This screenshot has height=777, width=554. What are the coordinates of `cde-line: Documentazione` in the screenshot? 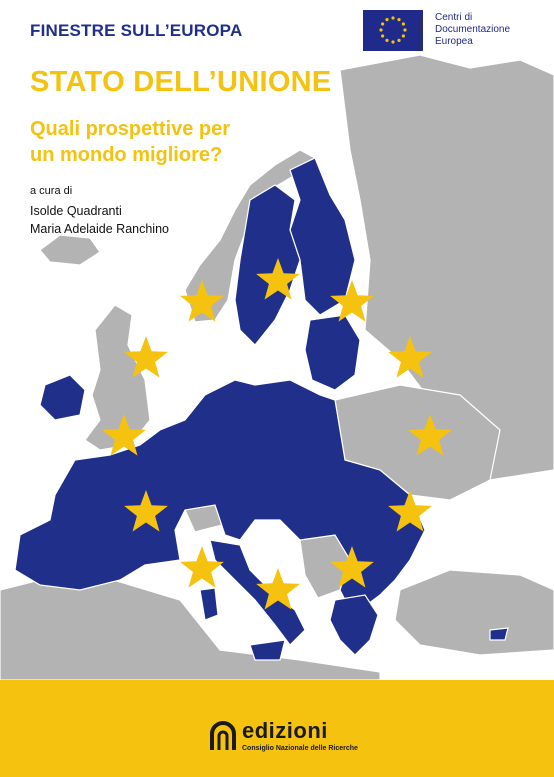 It's located at (473, 29).